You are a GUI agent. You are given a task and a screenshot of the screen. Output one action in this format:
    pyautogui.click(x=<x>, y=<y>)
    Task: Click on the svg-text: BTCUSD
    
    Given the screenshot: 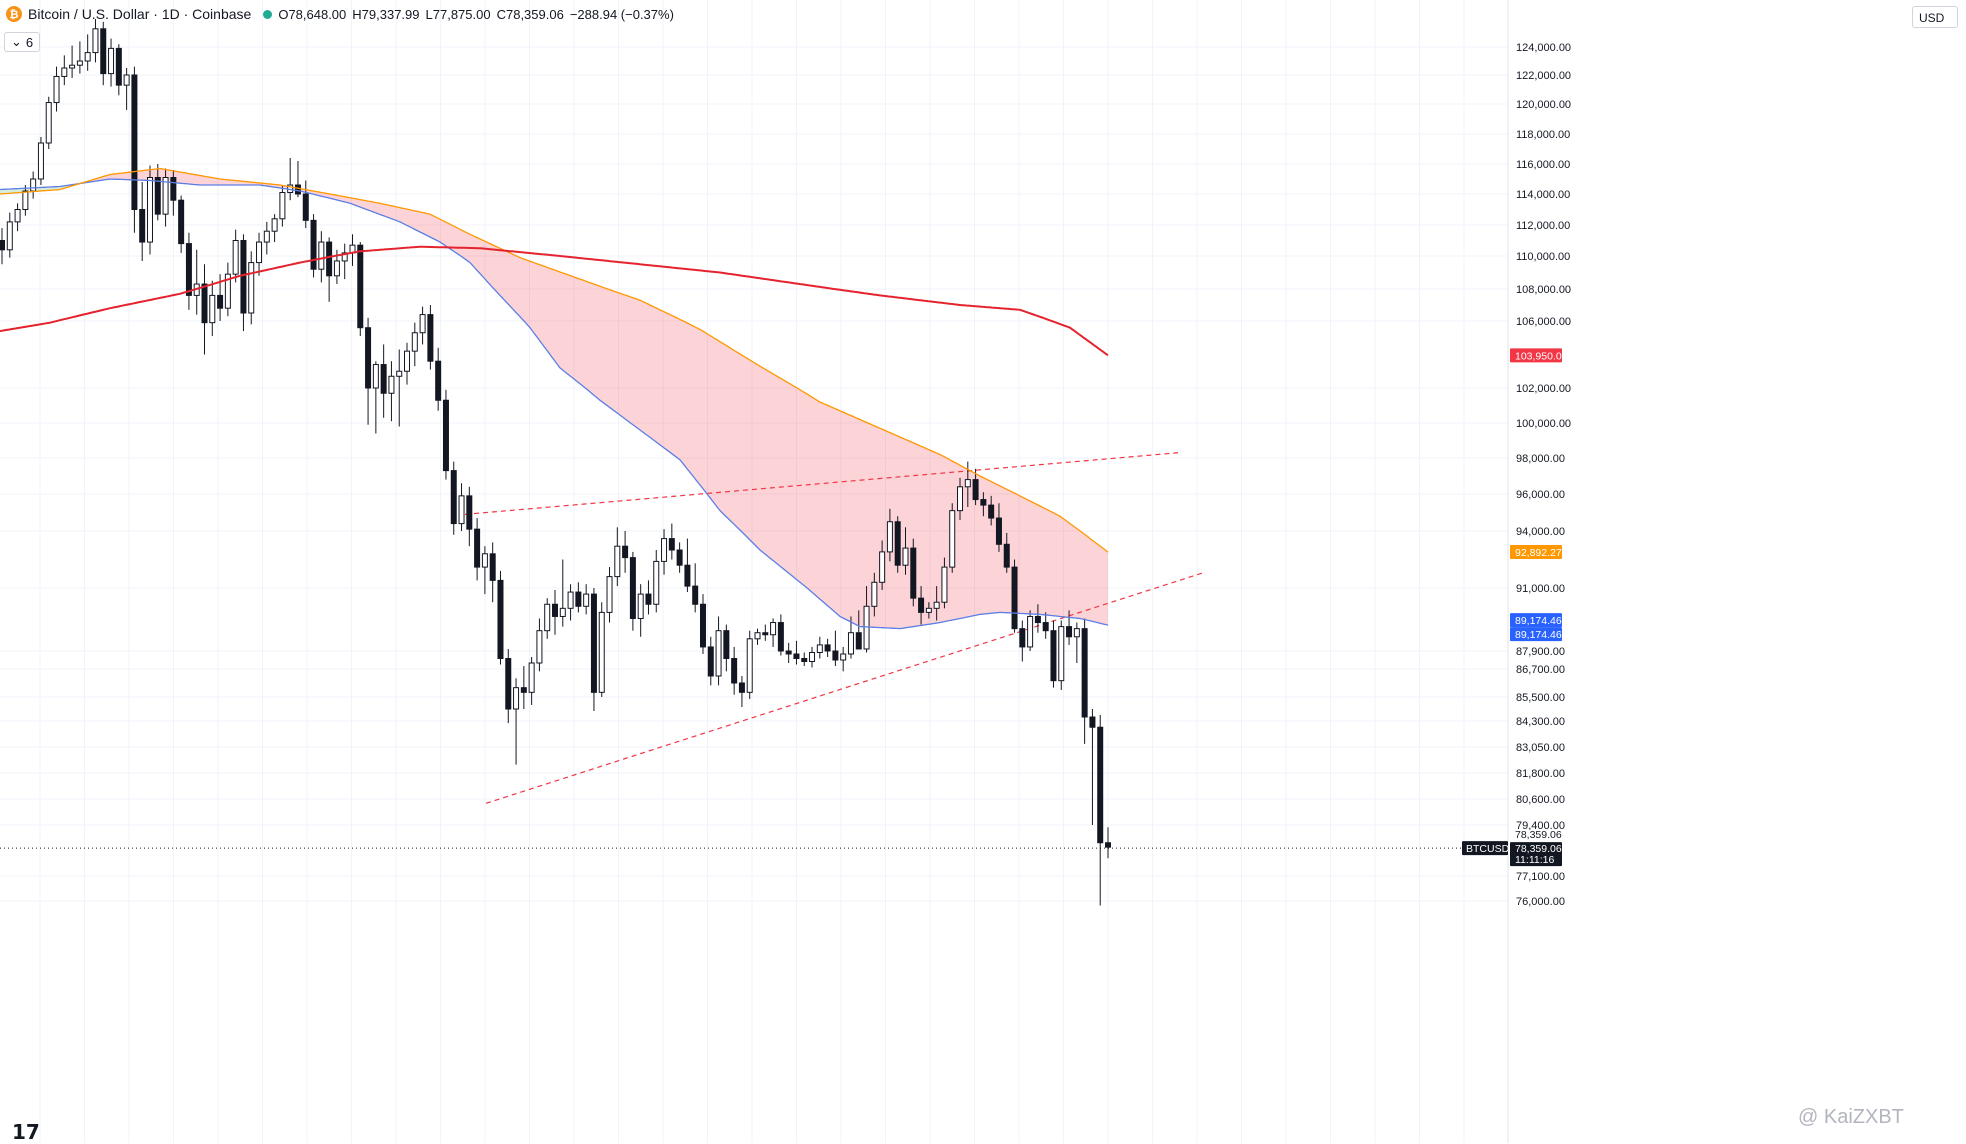 What is the action you would take?
    pyautogui.click(x=1488, y=849)
    